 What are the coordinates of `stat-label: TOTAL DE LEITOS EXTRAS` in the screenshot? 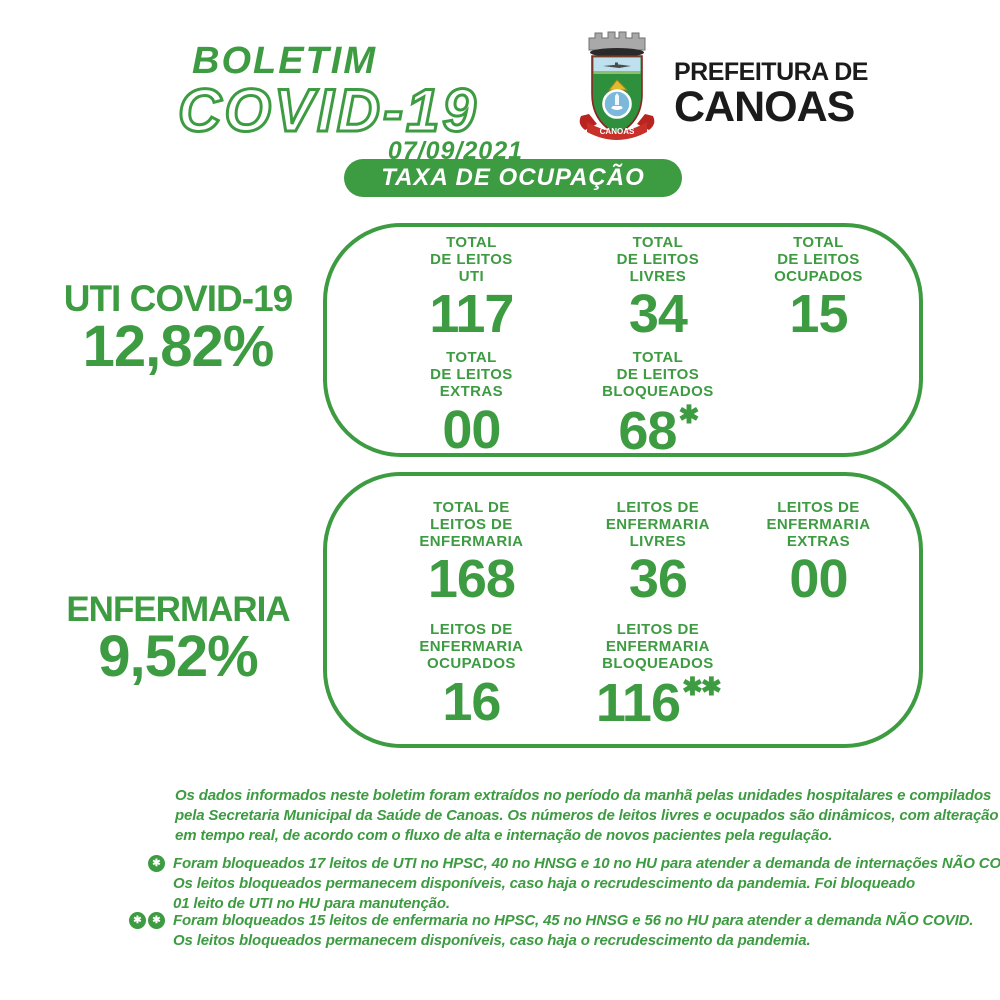 It's located at (471, 375).